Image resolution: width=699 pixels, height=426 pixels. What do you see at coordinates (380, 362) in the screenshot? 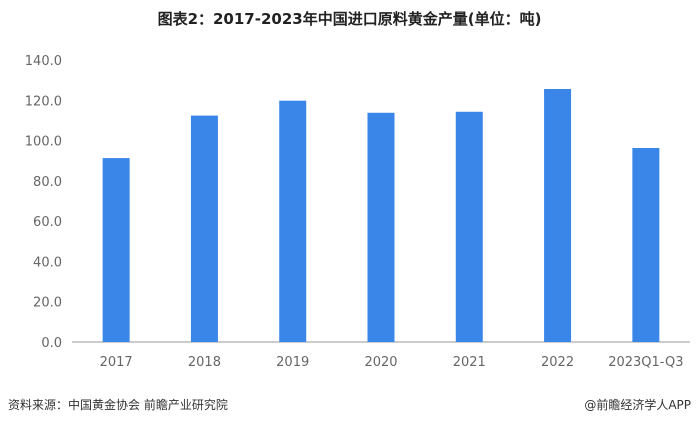
I see `x-tick-label: 2020` at bounding box center [380, 362].